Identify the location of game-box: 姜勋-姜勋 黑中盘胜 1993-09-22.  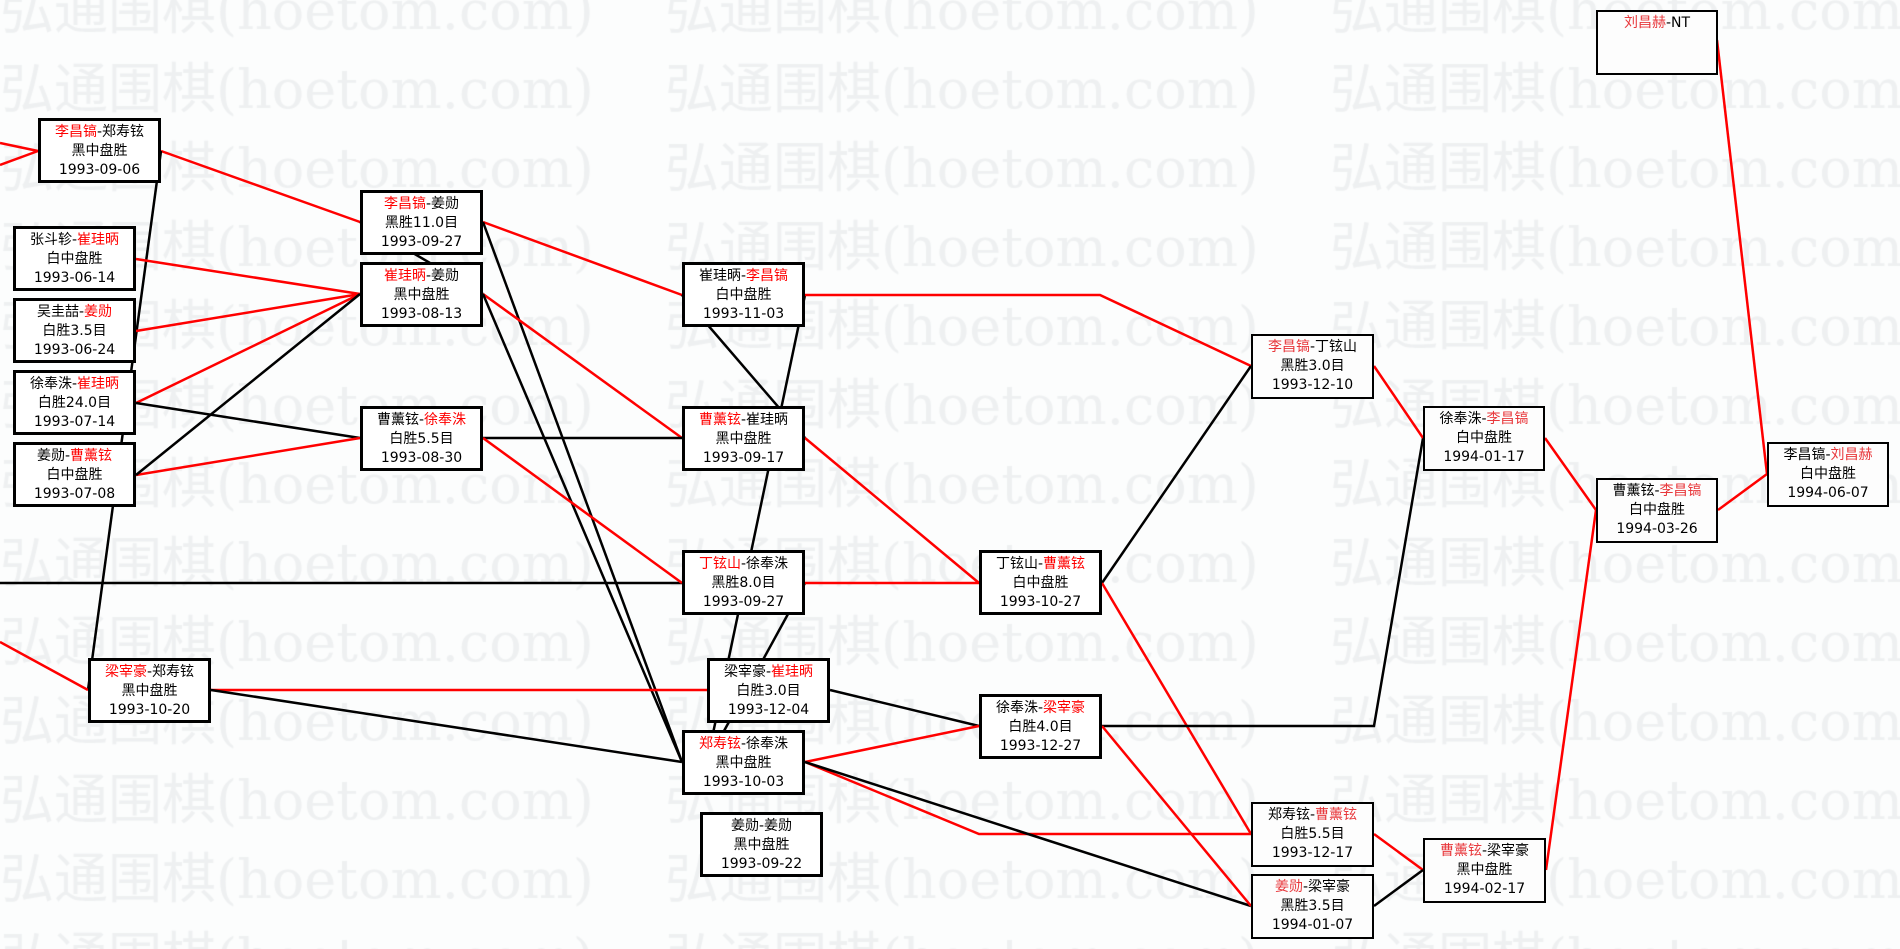
(761, 844).